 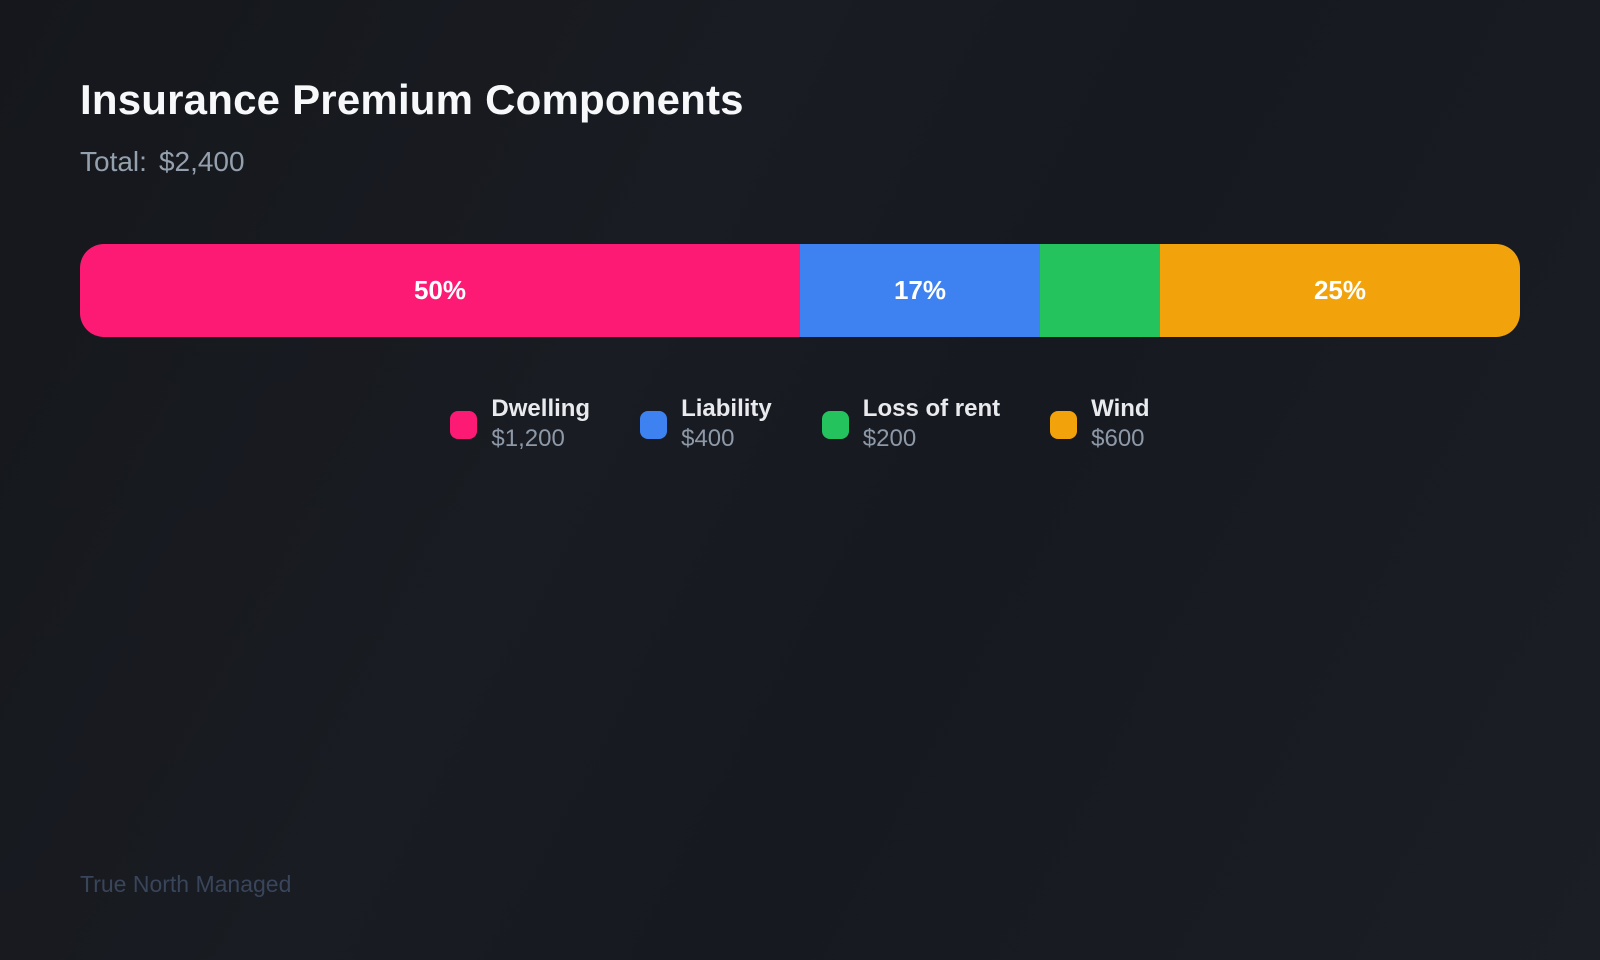 I want to click on total-value: $2,400, so click(x=201, y=162).